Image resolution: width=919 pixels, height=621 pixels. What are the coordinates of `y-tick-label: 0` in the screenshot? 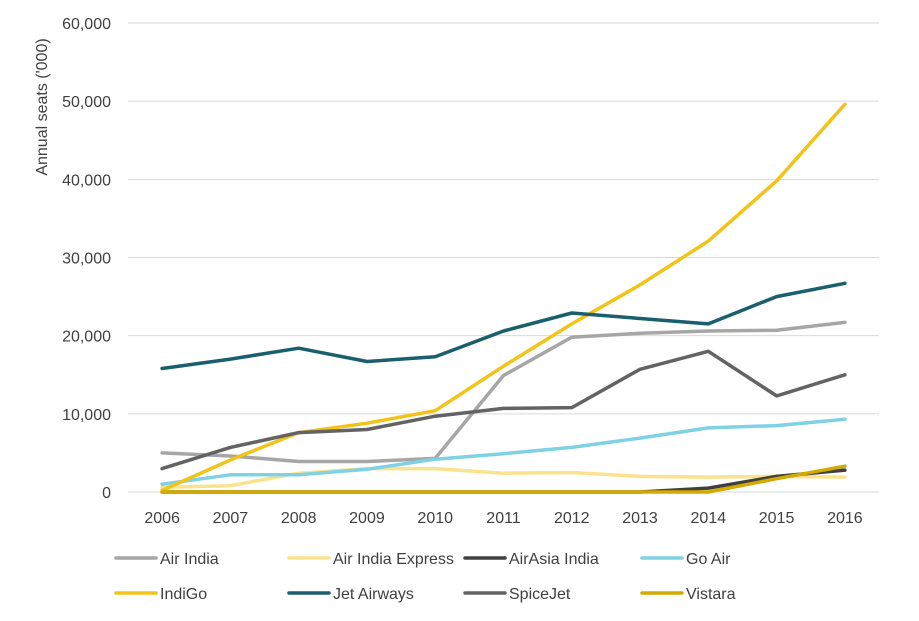 It's located at (106, 493).